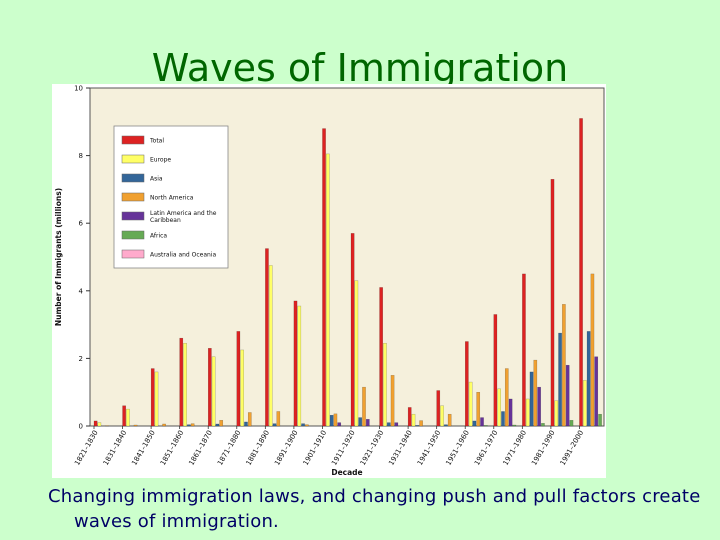 This screenshot has width=720, height=540. Describe the element at coordinates (81, 427) in the screenshot. I see `y-tick-label: 0` at that location.